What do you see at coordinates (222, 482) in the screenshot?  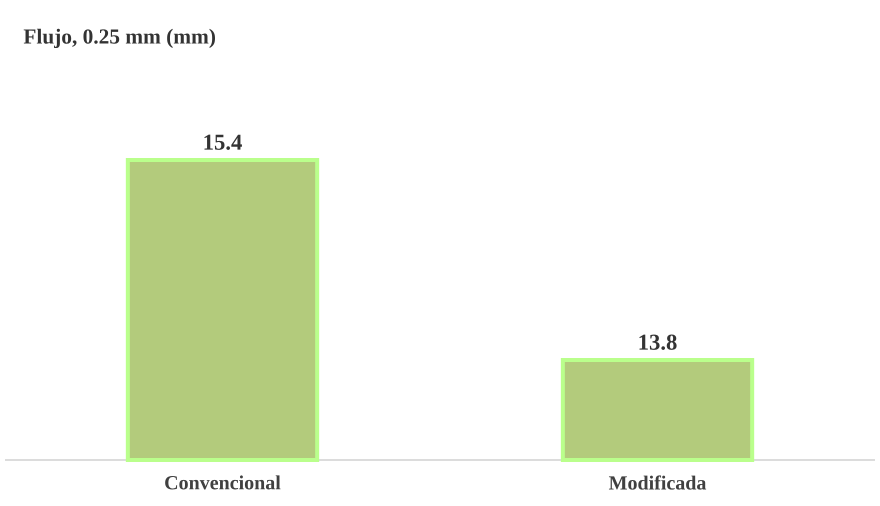 I see `x-tick-label: Convencional` at bounding box center [222, 482].